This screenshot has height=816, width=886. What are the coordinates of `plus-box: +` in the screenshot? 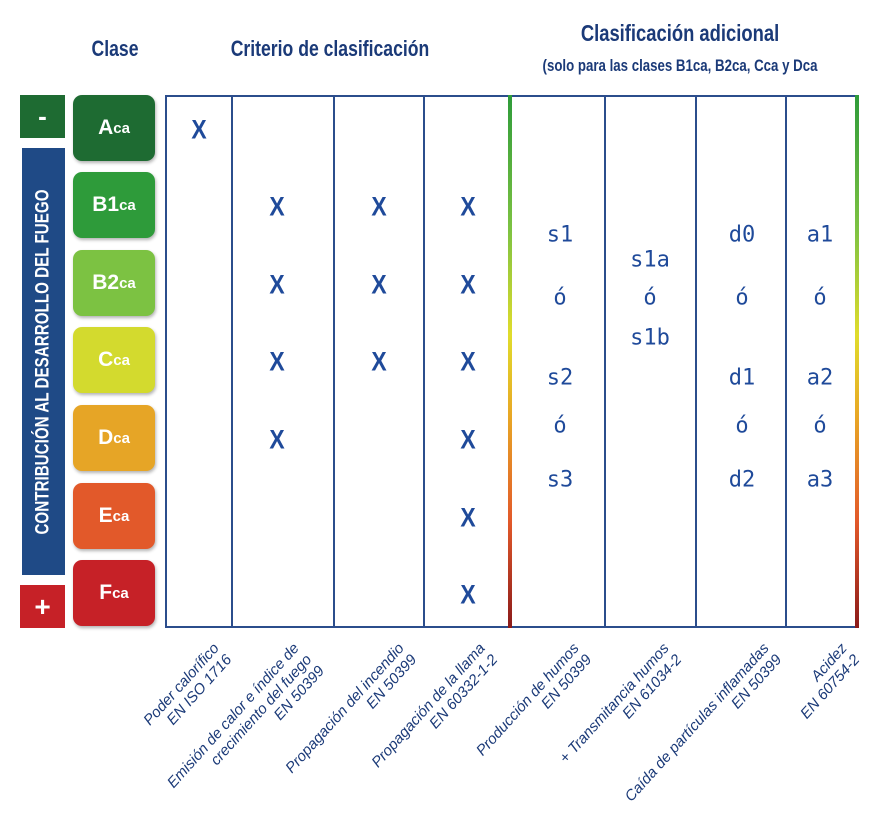 It's located at (42, 606).